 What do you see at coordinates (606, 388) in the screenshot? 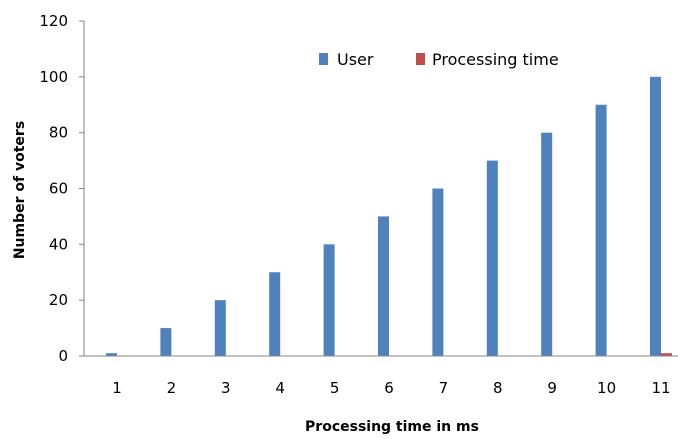
I see `x-tick-label: 10` at bounding box center [606, 388].